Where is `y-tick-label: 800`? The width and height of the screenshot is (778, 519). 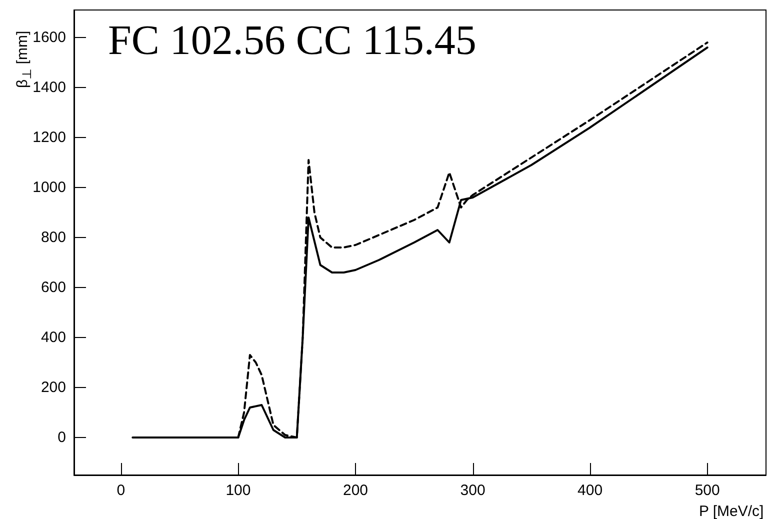 y-tick-label: 800 is located at coordinates (53, 237).